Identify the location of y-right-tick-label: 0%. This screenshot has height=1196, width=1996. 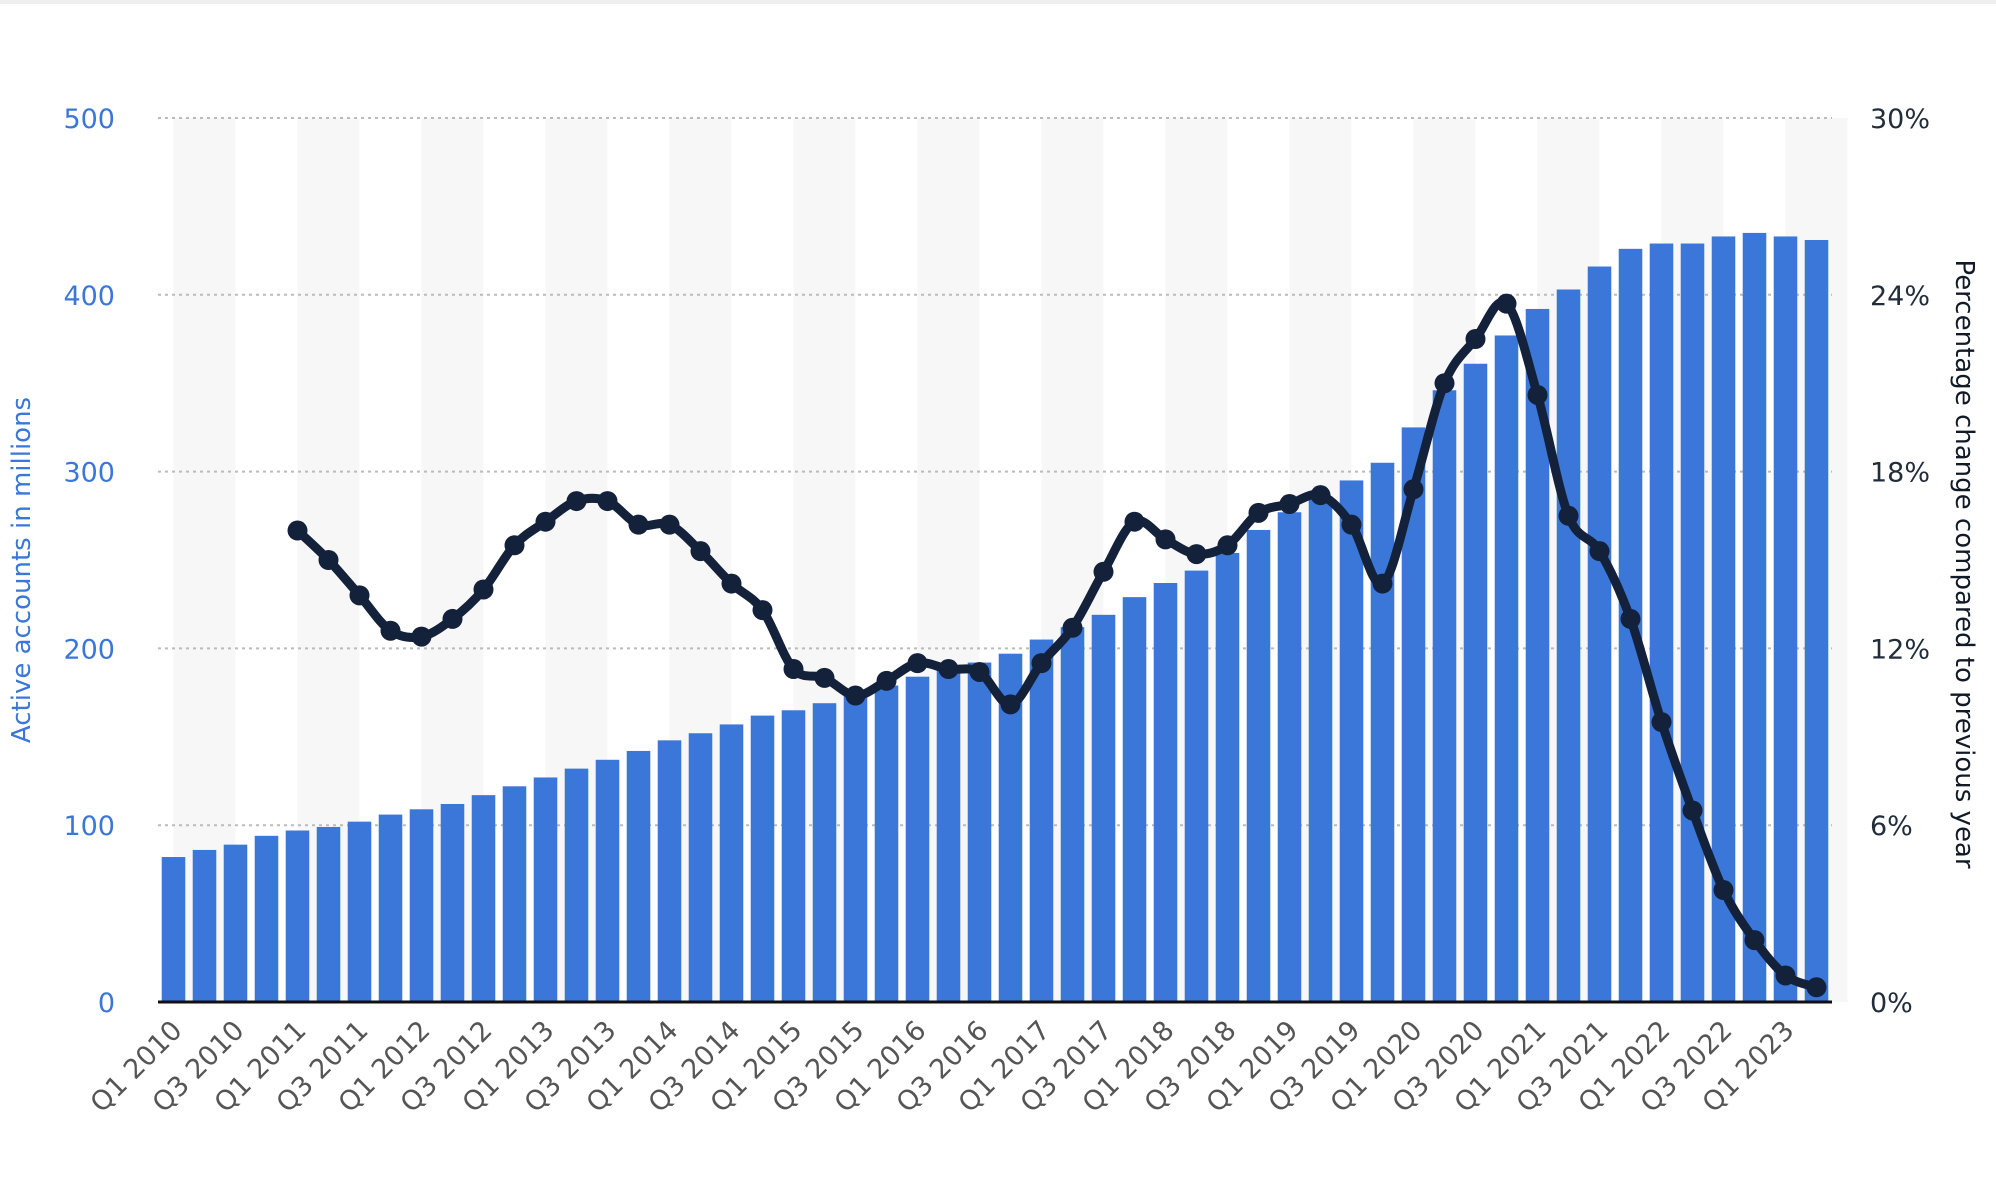
(1891, 1003).